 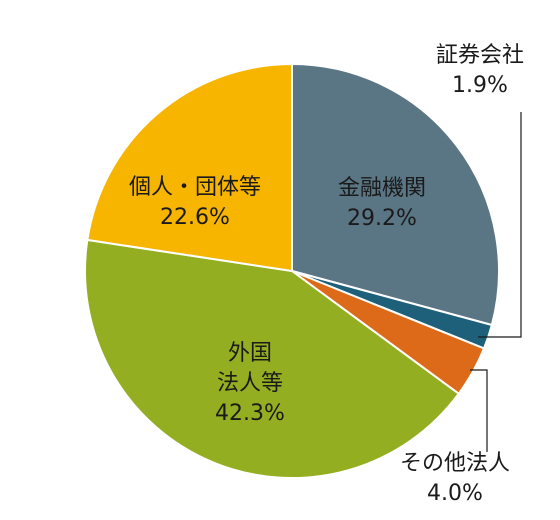 What do you see at coordinates (455, 463) in the screenshot?
I see `slice-name-label: その他法人` at bounding box center [455, 463].